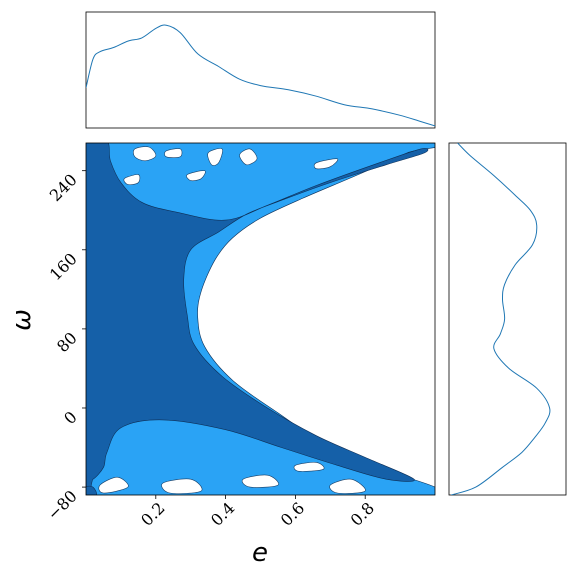 The image size is (576, 576). Describe the element at coordinates (500, 319) in the screenshot. I see `marginal-y-density-line` at that location.